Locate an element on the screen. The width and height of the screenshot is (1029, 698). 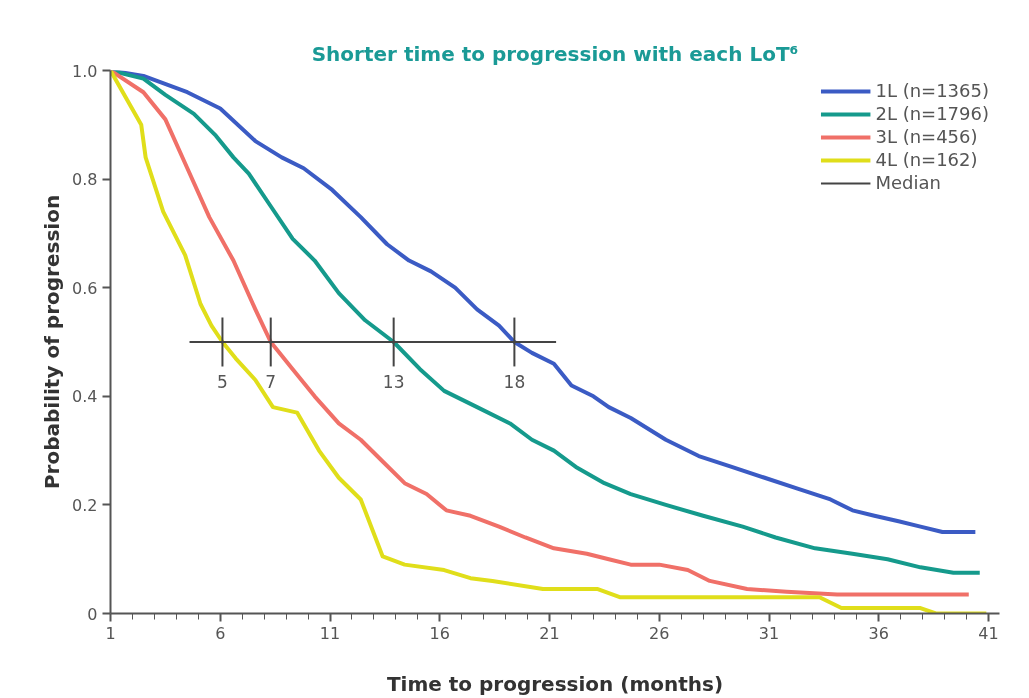
legend-label: 1L (n=1365) is located at coordinates (932, 90).